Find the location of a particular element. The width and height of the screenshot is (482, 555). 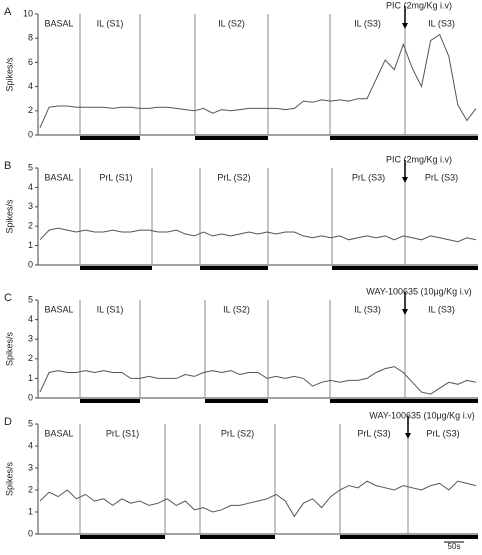

scale-bar-label: 50s is located at coordinates (454, 546).